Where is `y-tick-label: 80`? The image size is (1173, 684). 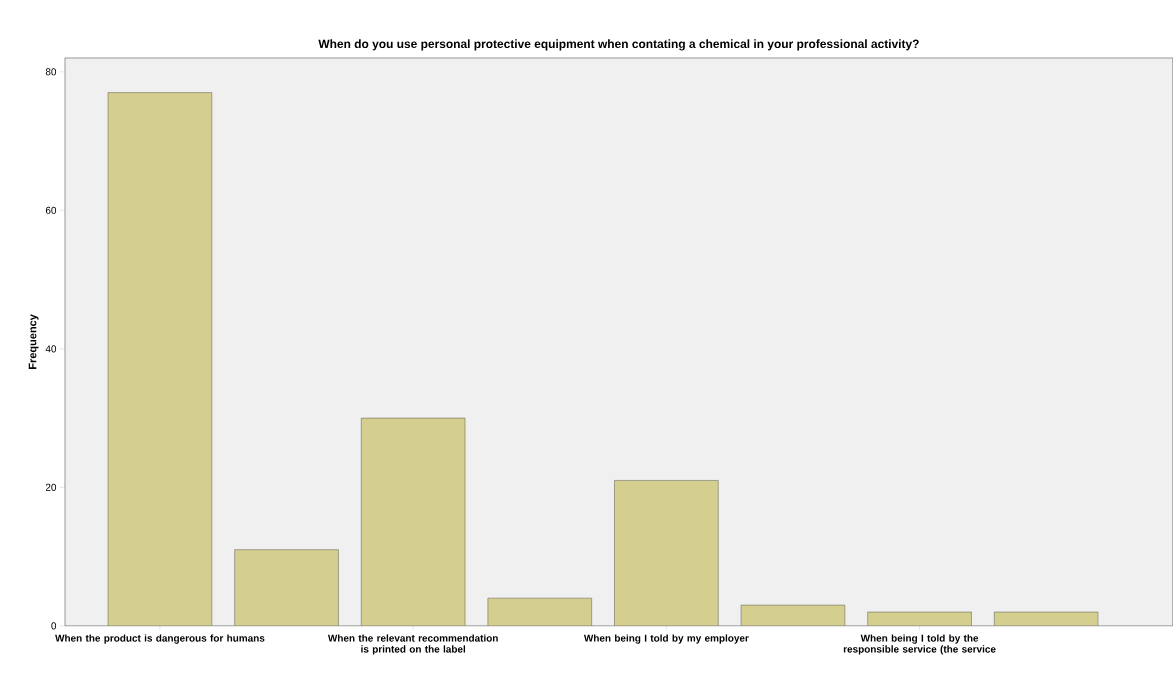 y-tick-label: 80 is located at coordinates (51, 72).